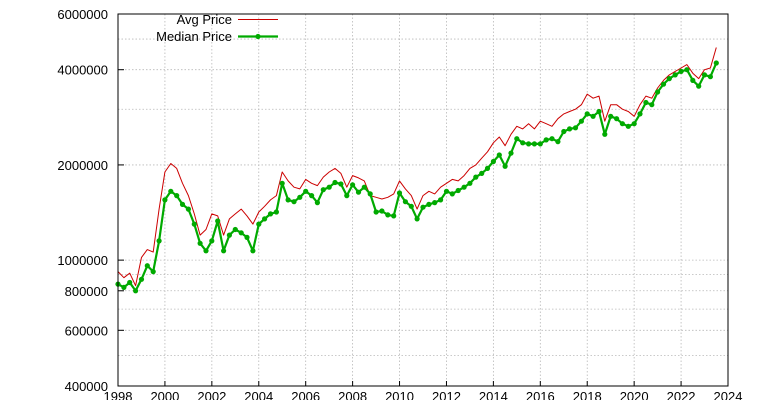 This screenshot has width=780, height=400. I want to click on y-tick-label: 600000, so click(86, 330).